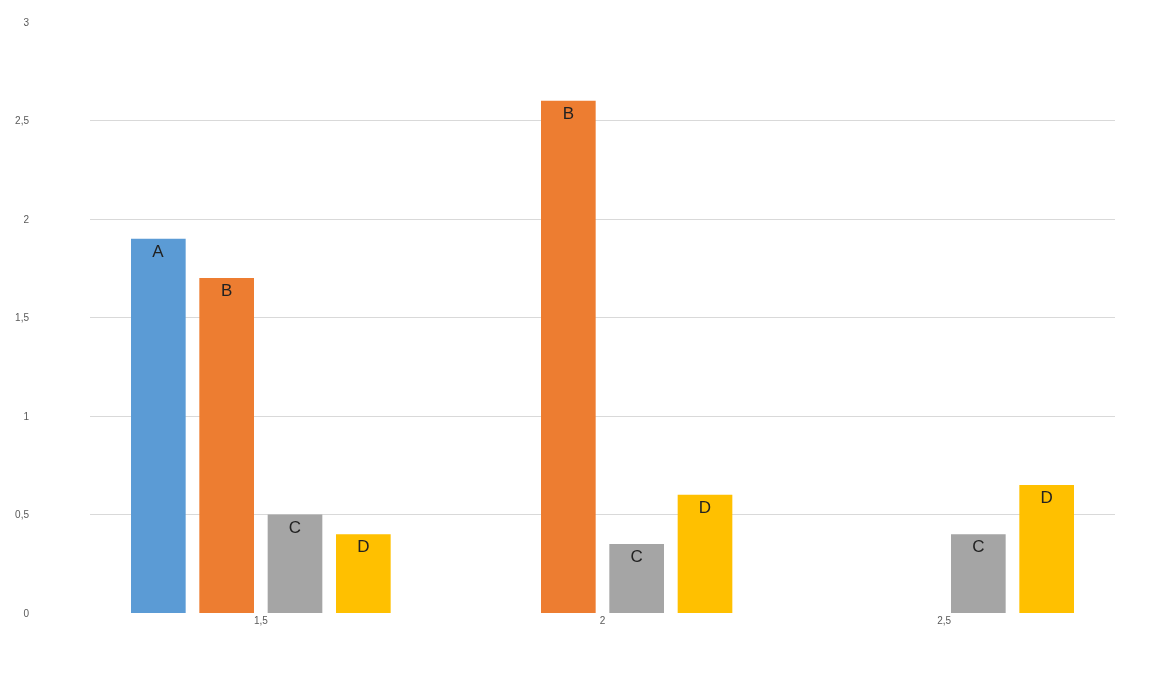  Describe the element at coordinates (22, 317) in the screenshot. I see `y-tick-label: 1,5` at that location.